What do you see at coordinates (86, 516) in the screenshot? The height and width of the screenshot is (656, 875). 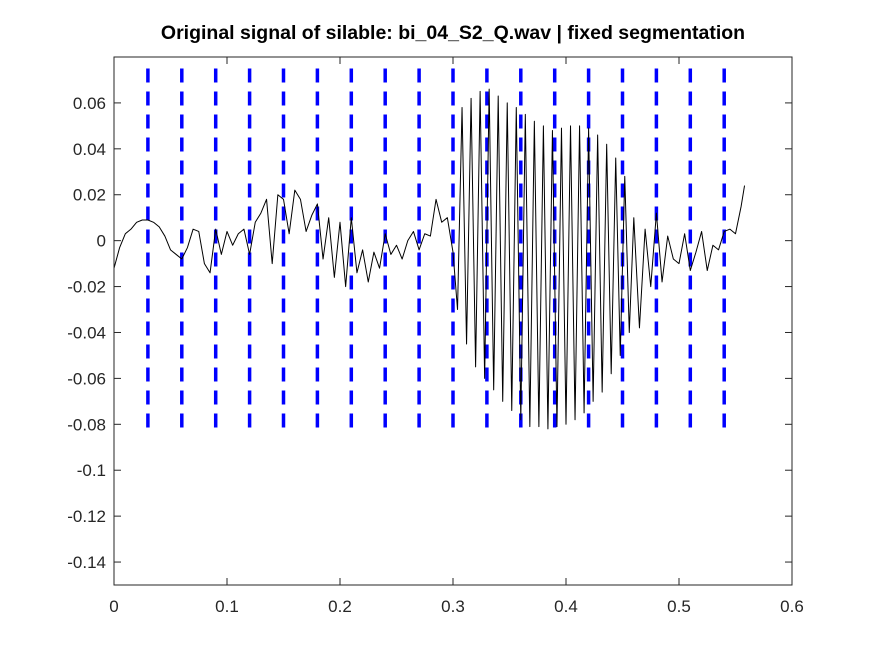 I see `y-tick-label: -0.12` at bounding box center [86, 516].